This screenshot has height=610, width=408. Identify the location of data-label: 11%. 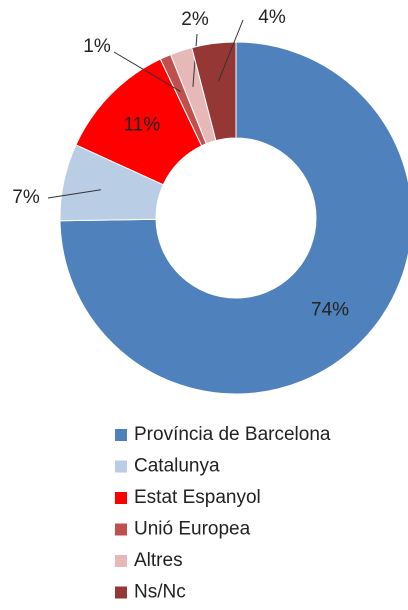
(142, 124).